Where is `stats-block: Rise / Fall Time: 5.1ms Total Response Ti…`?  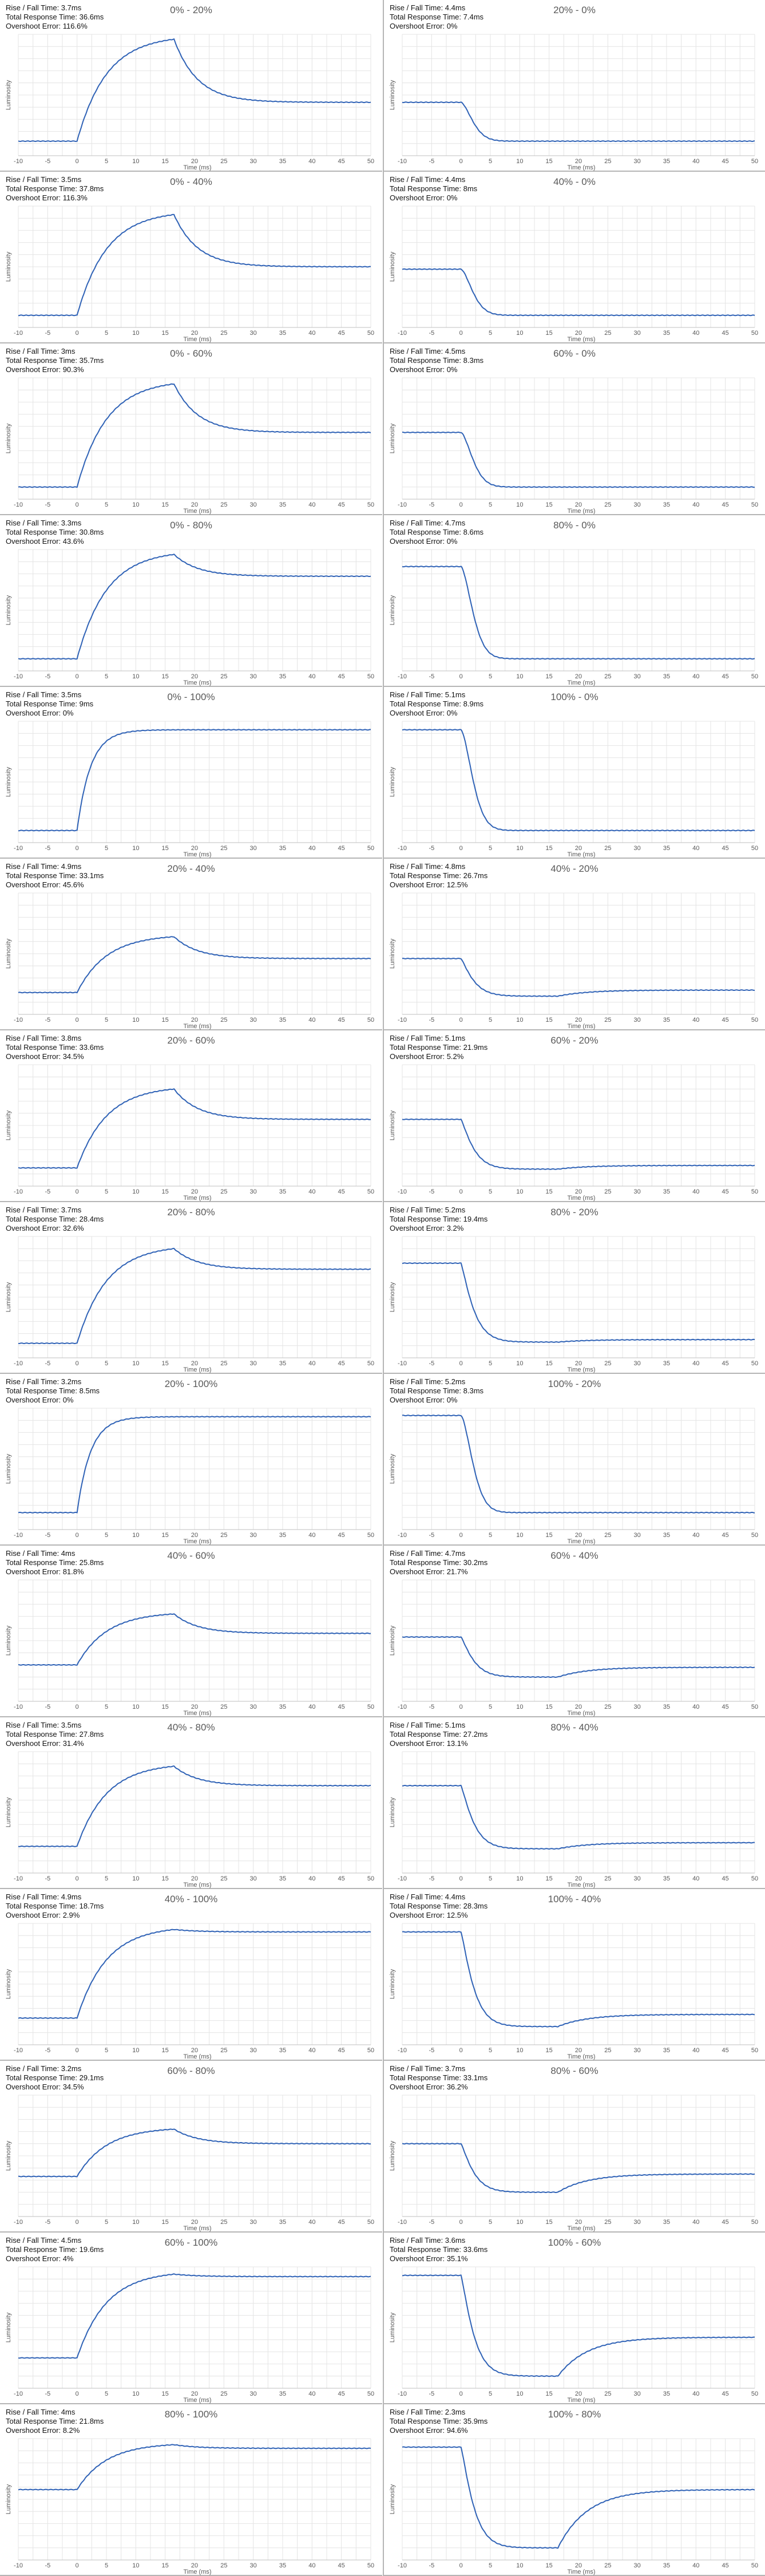 stats-block: Rise / Fall Time: 5.1ms Total Response Ti… is located at coordinates (438, 1047).